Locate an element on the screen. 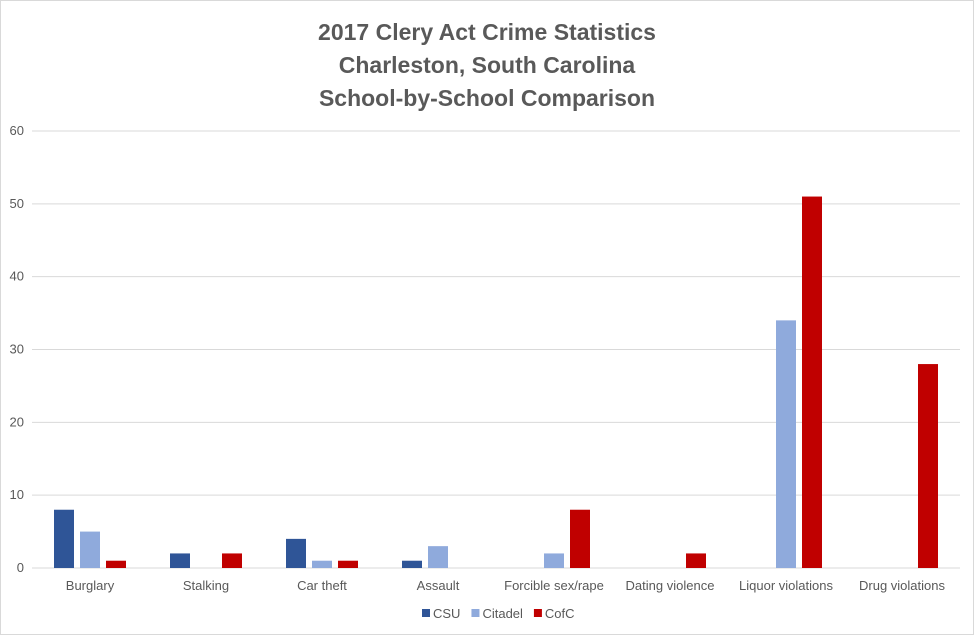  x-category-label: Forcible sex/rape is located at coordinates (554, 585).